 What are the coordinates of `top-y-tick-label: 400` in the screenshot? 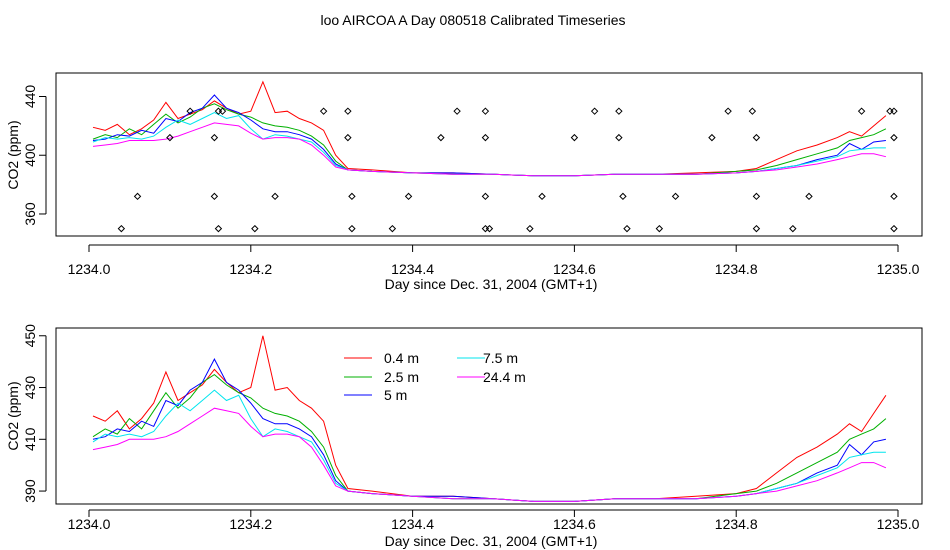 It's located at (30, 155).